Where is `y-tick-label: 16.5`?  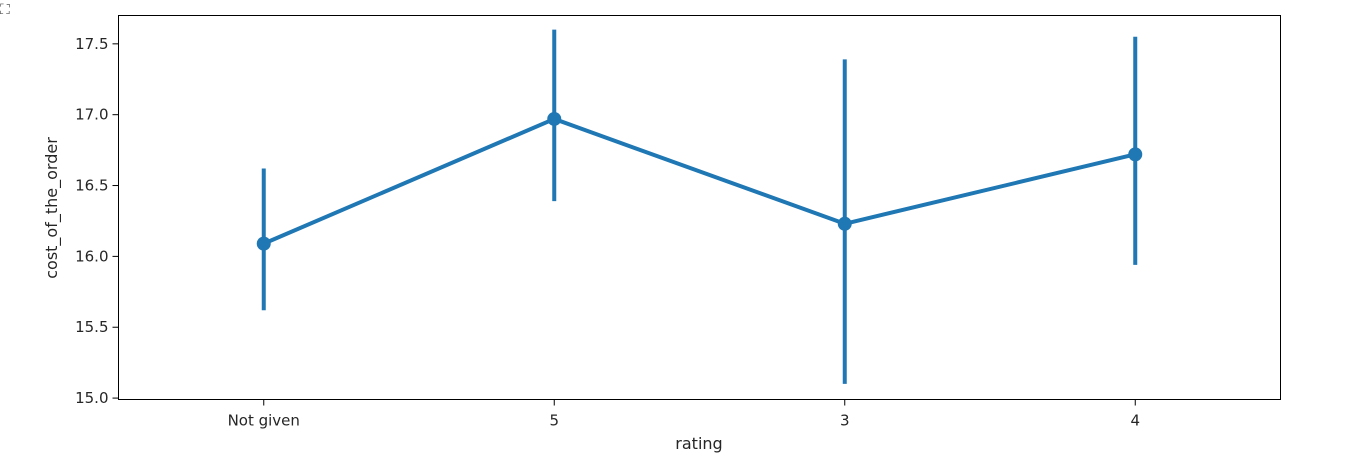
y-tick-label: 16.5 is located at coordinates (91, 186).